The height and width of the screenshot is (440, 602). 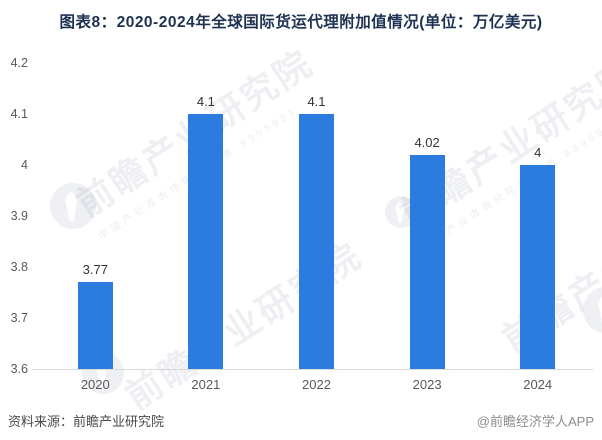 What do you see at coordinates (19, 369) in the screenshot?
I see `y-tick-label: 3.6` at bounding box center [19, 369].